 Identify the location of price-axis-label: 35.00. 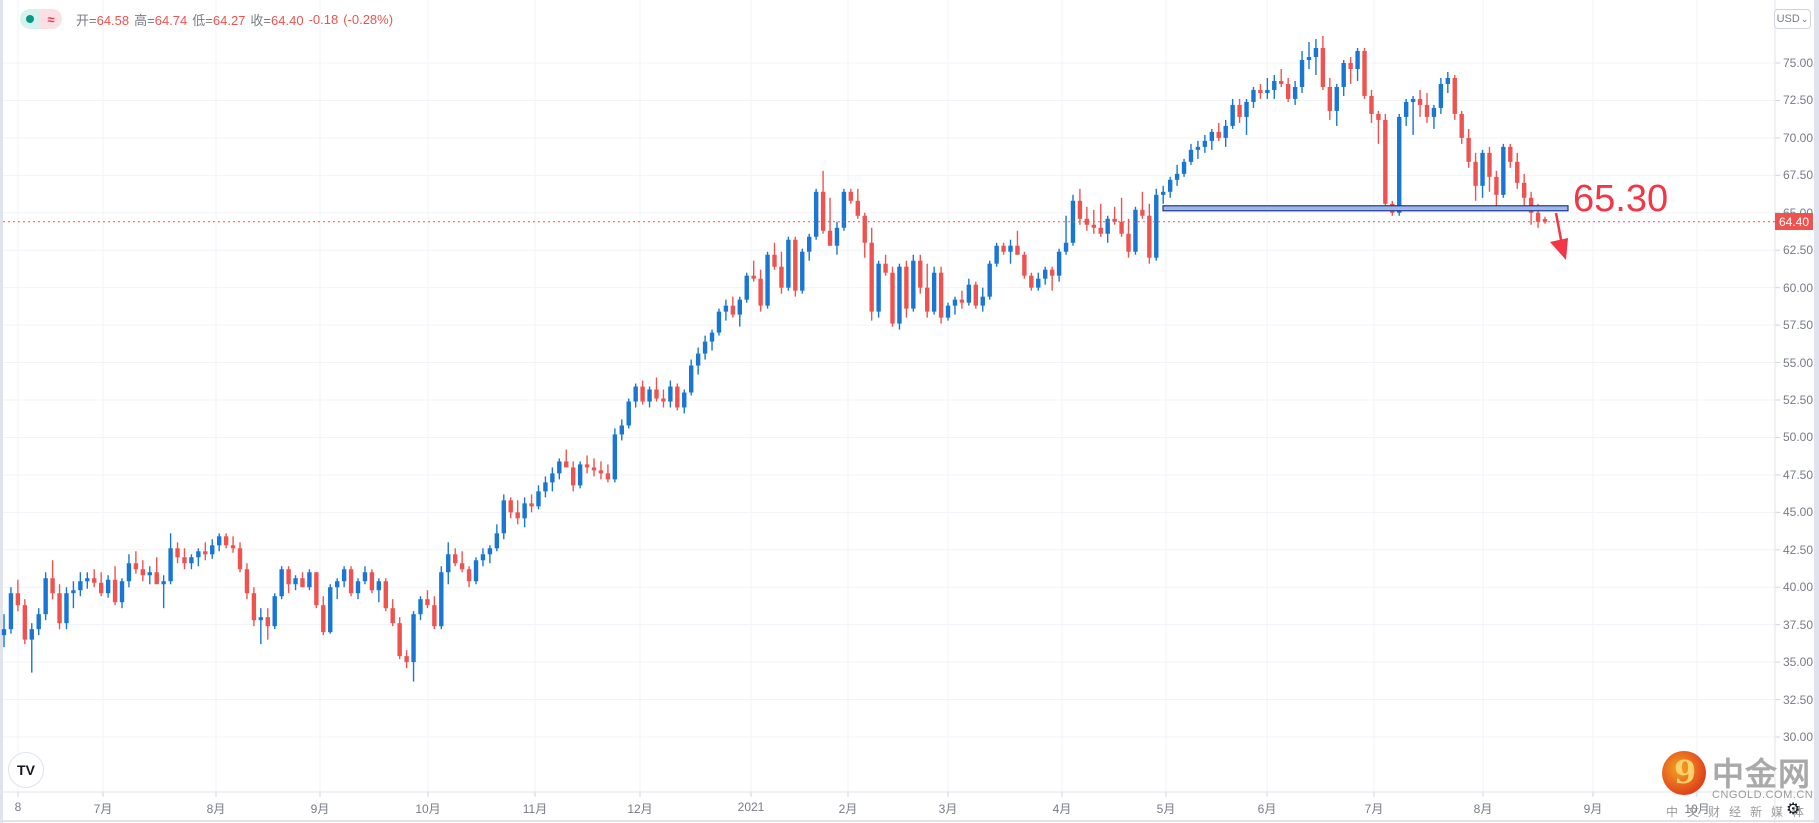
(1798, 662).